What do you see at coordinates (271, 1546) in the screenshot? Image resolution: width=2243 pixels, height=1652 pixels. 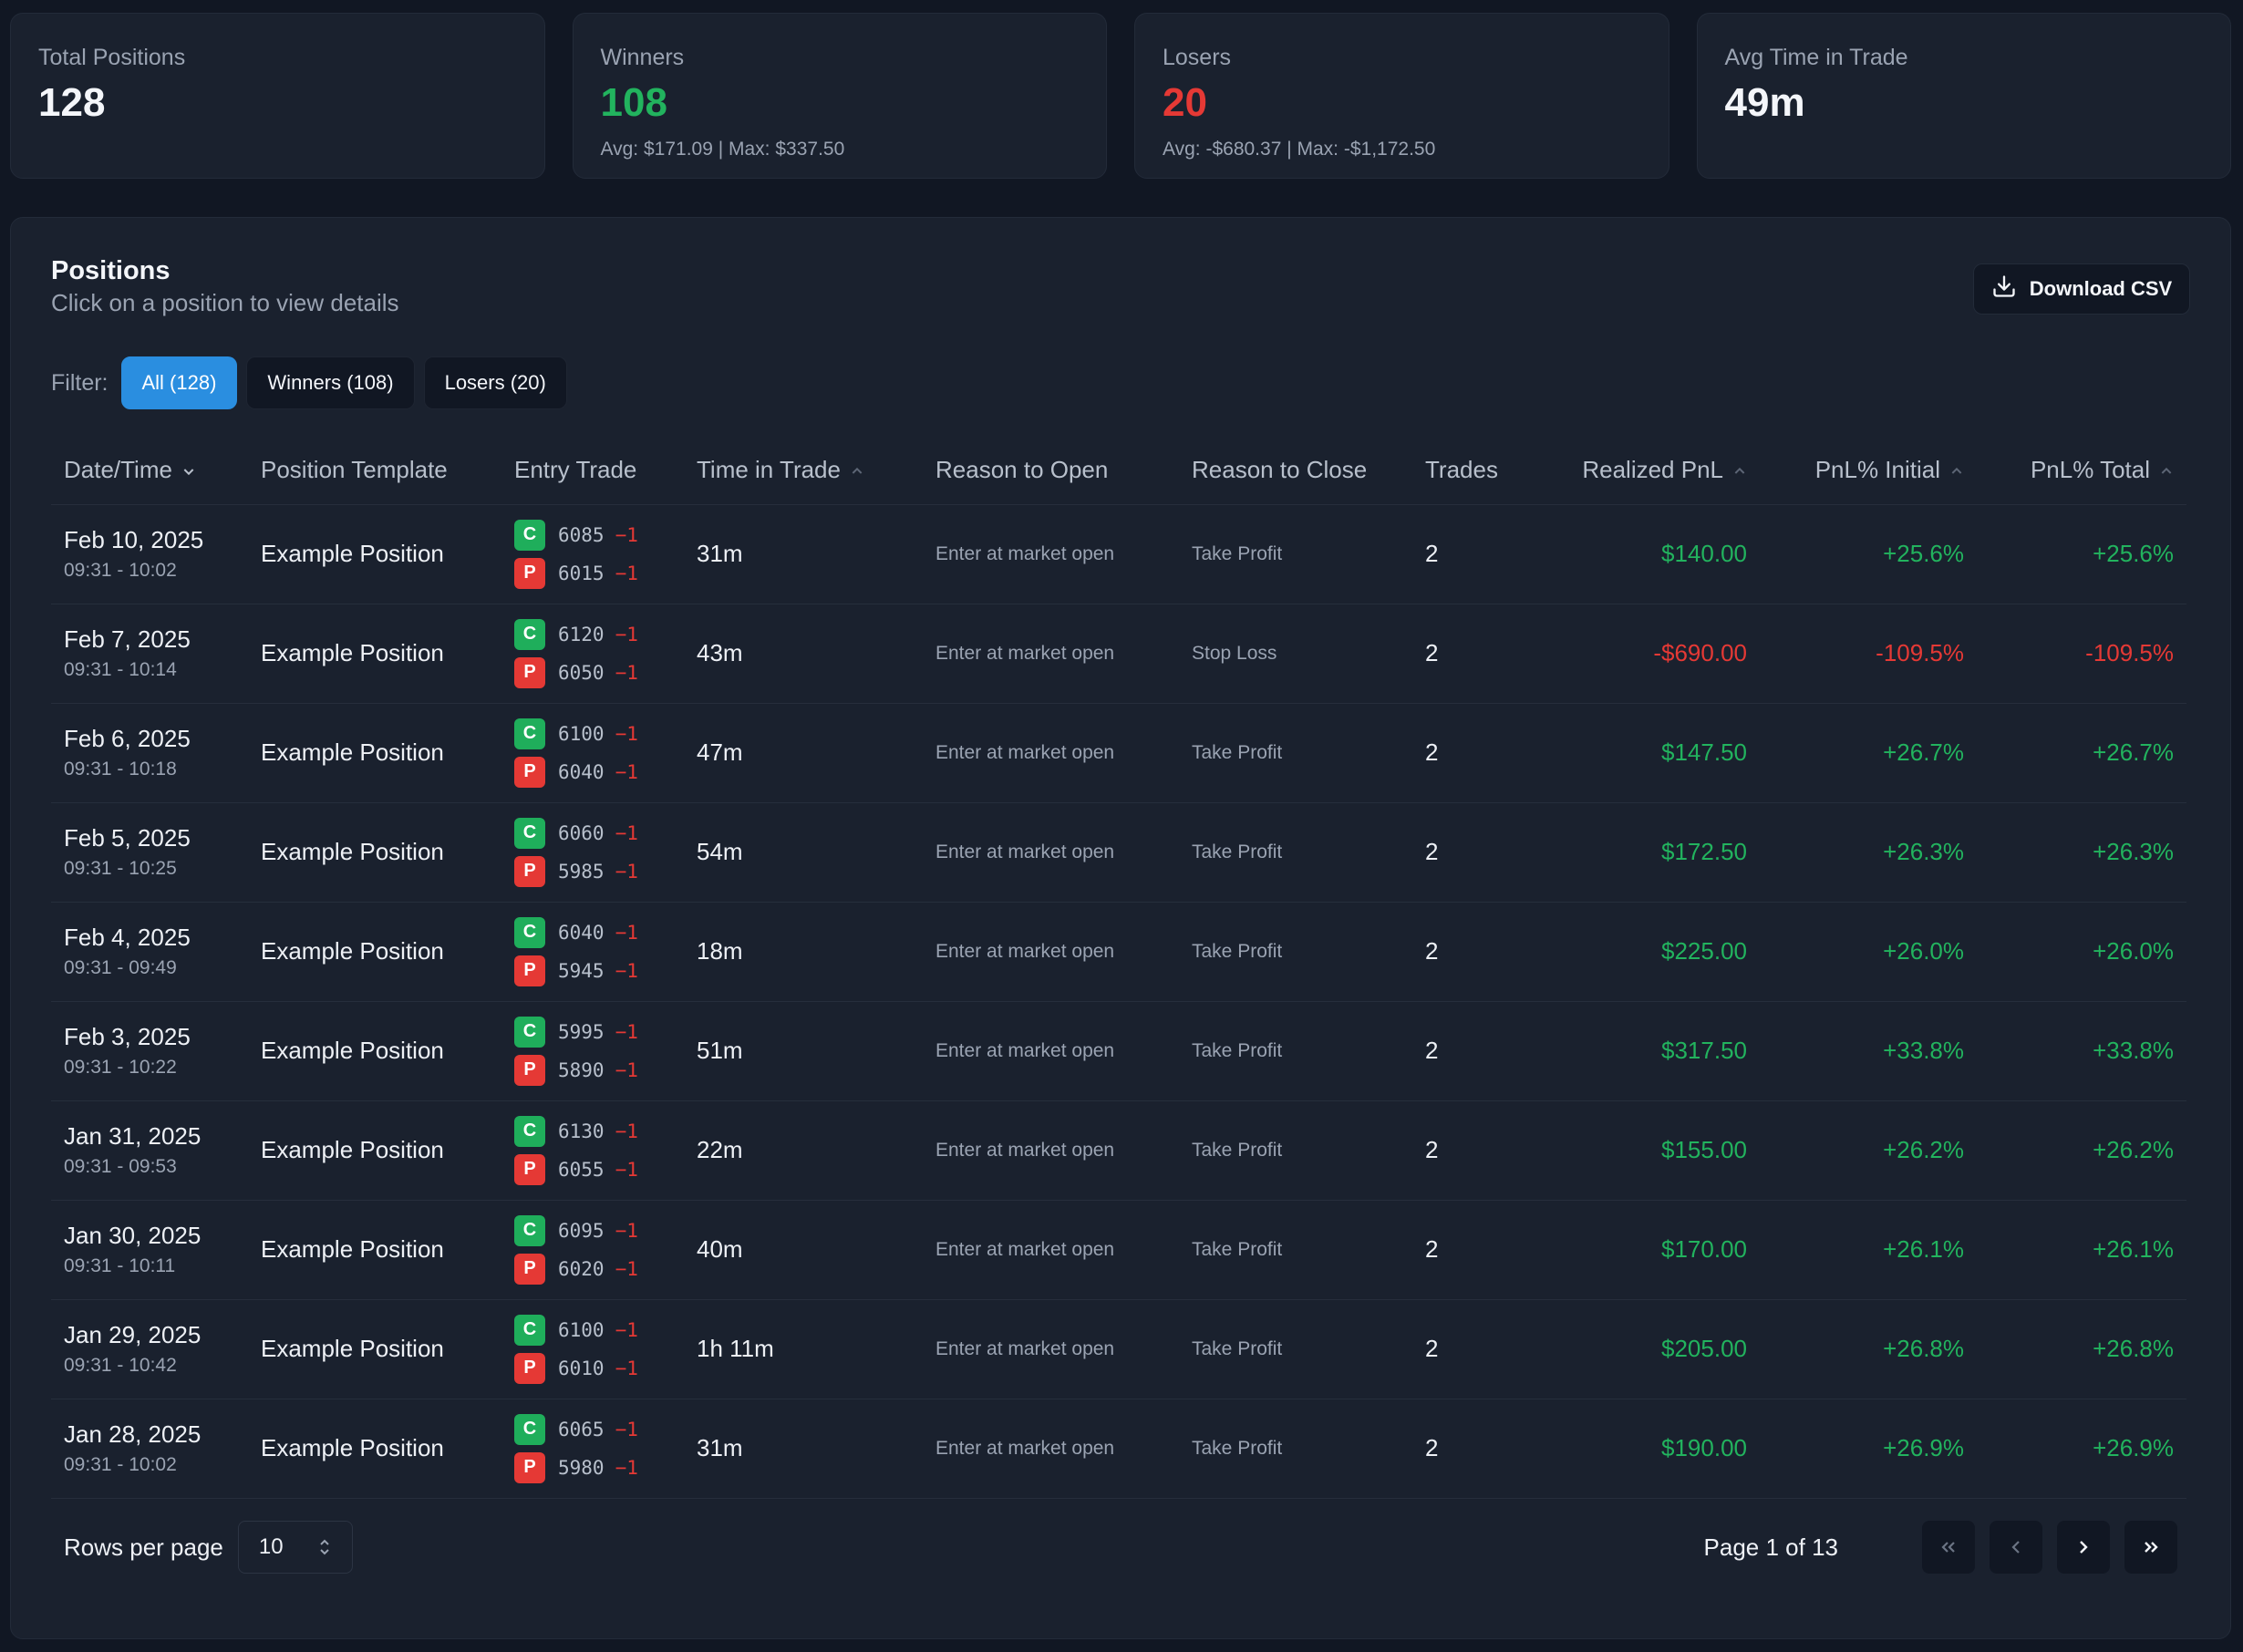 I see `rows-per-page-value: 10` at bounding box center [271, 1546].